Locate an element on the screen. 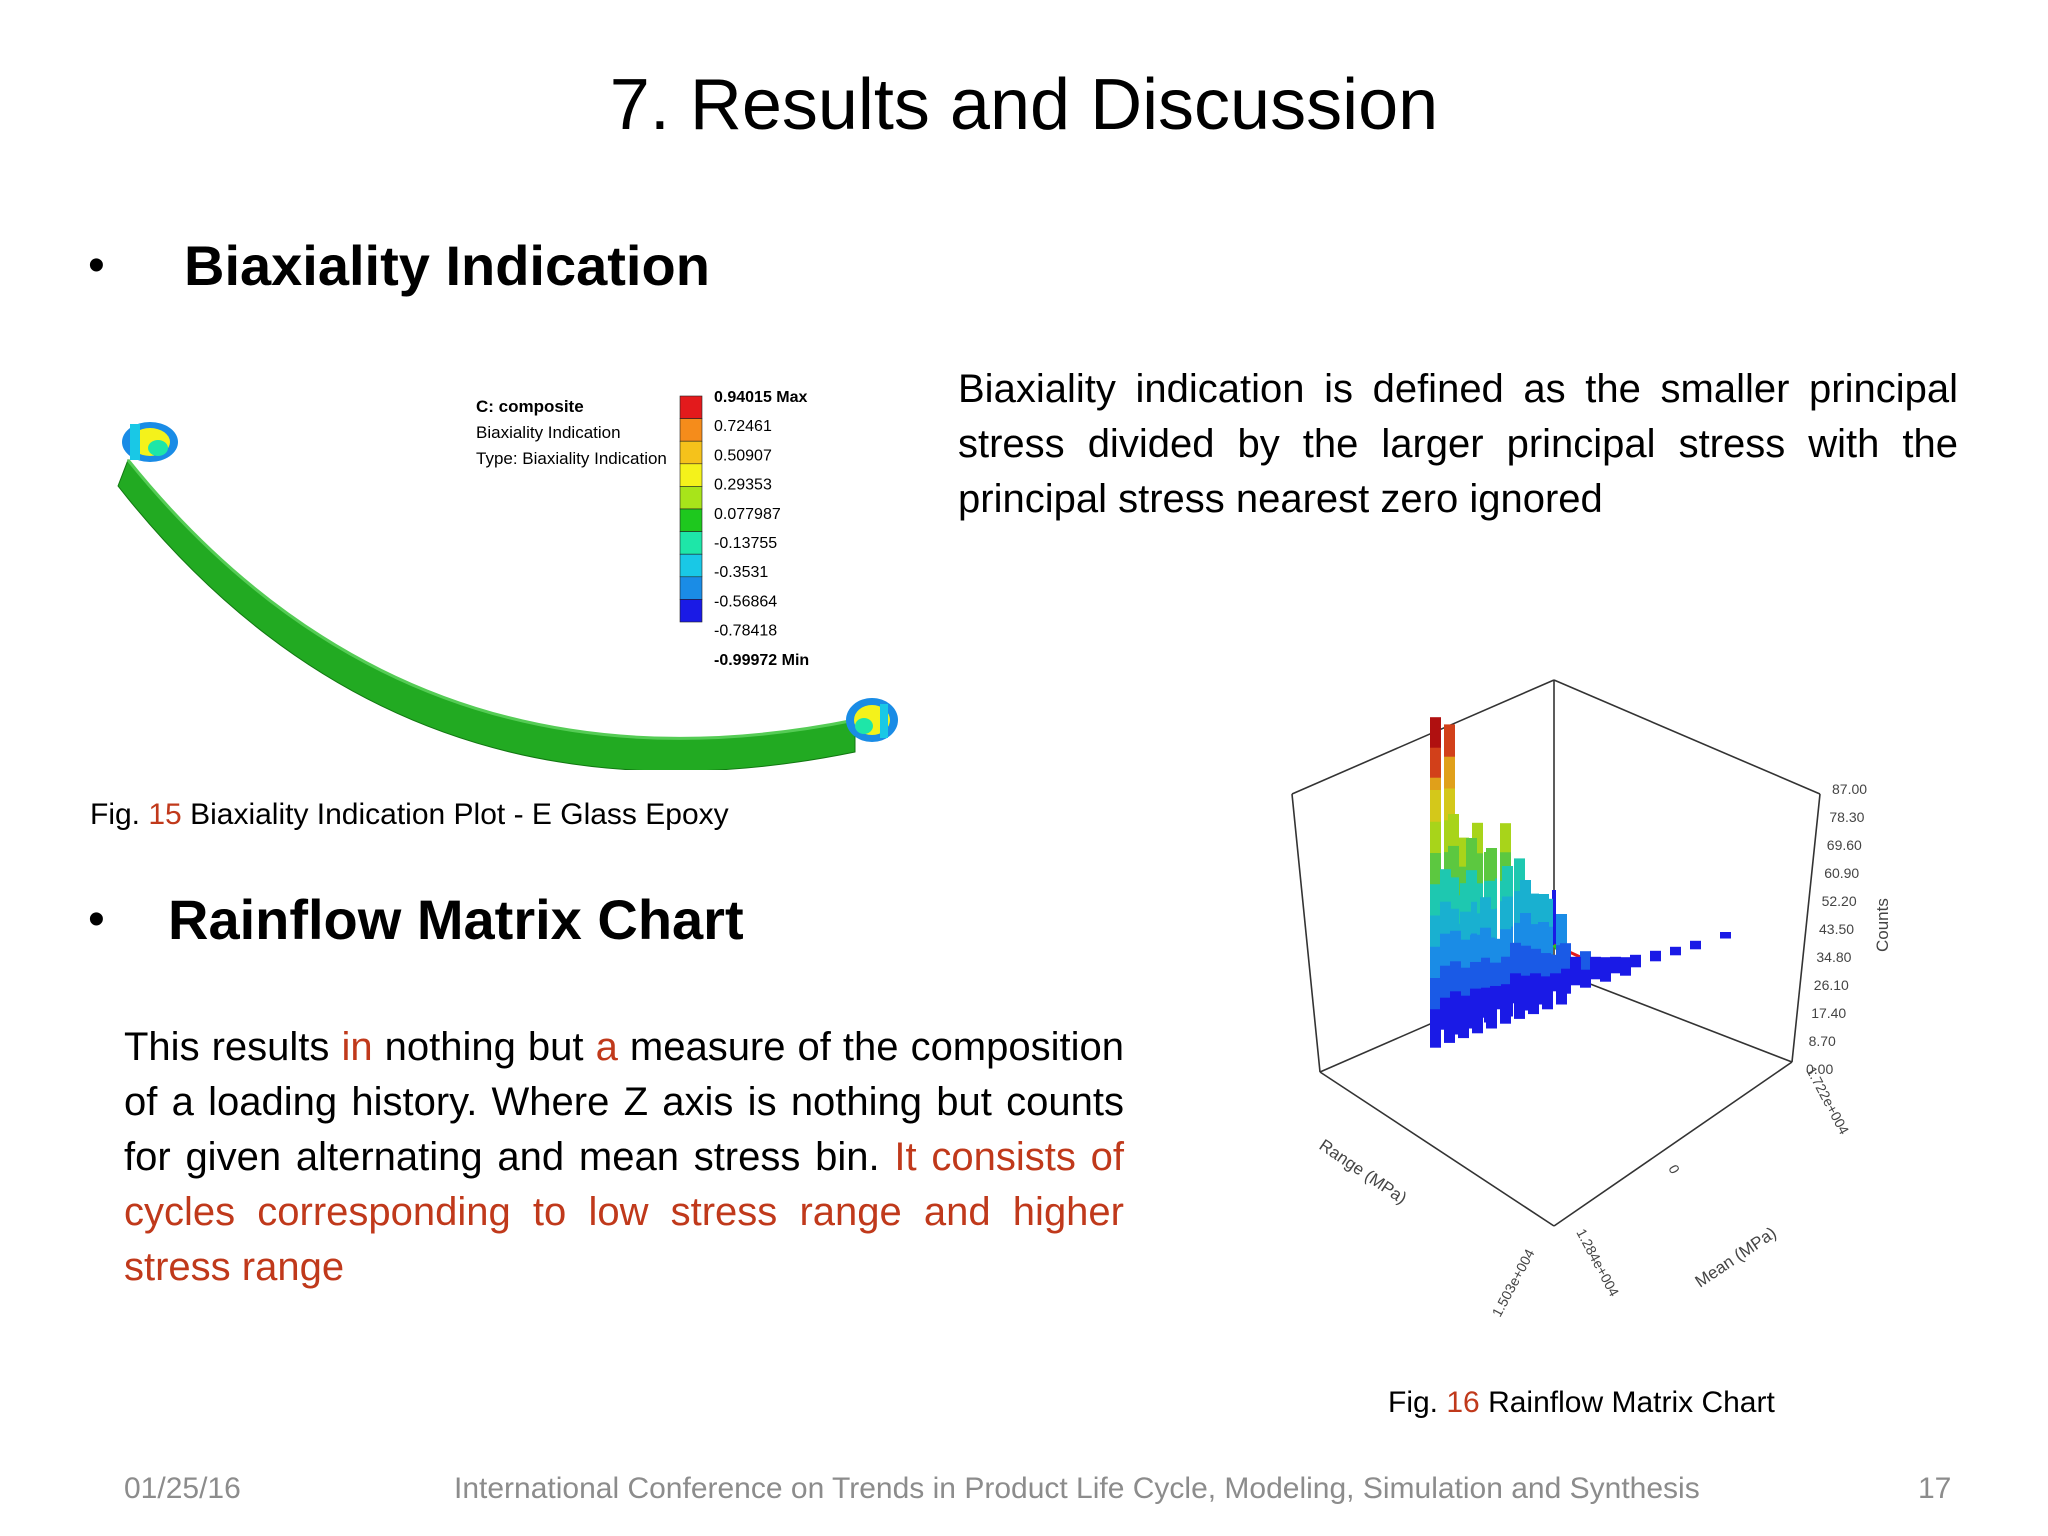 This screenshot has width=2048, height=1536. z-tick-label: 87.00 is located at coordinates (1849, 789).